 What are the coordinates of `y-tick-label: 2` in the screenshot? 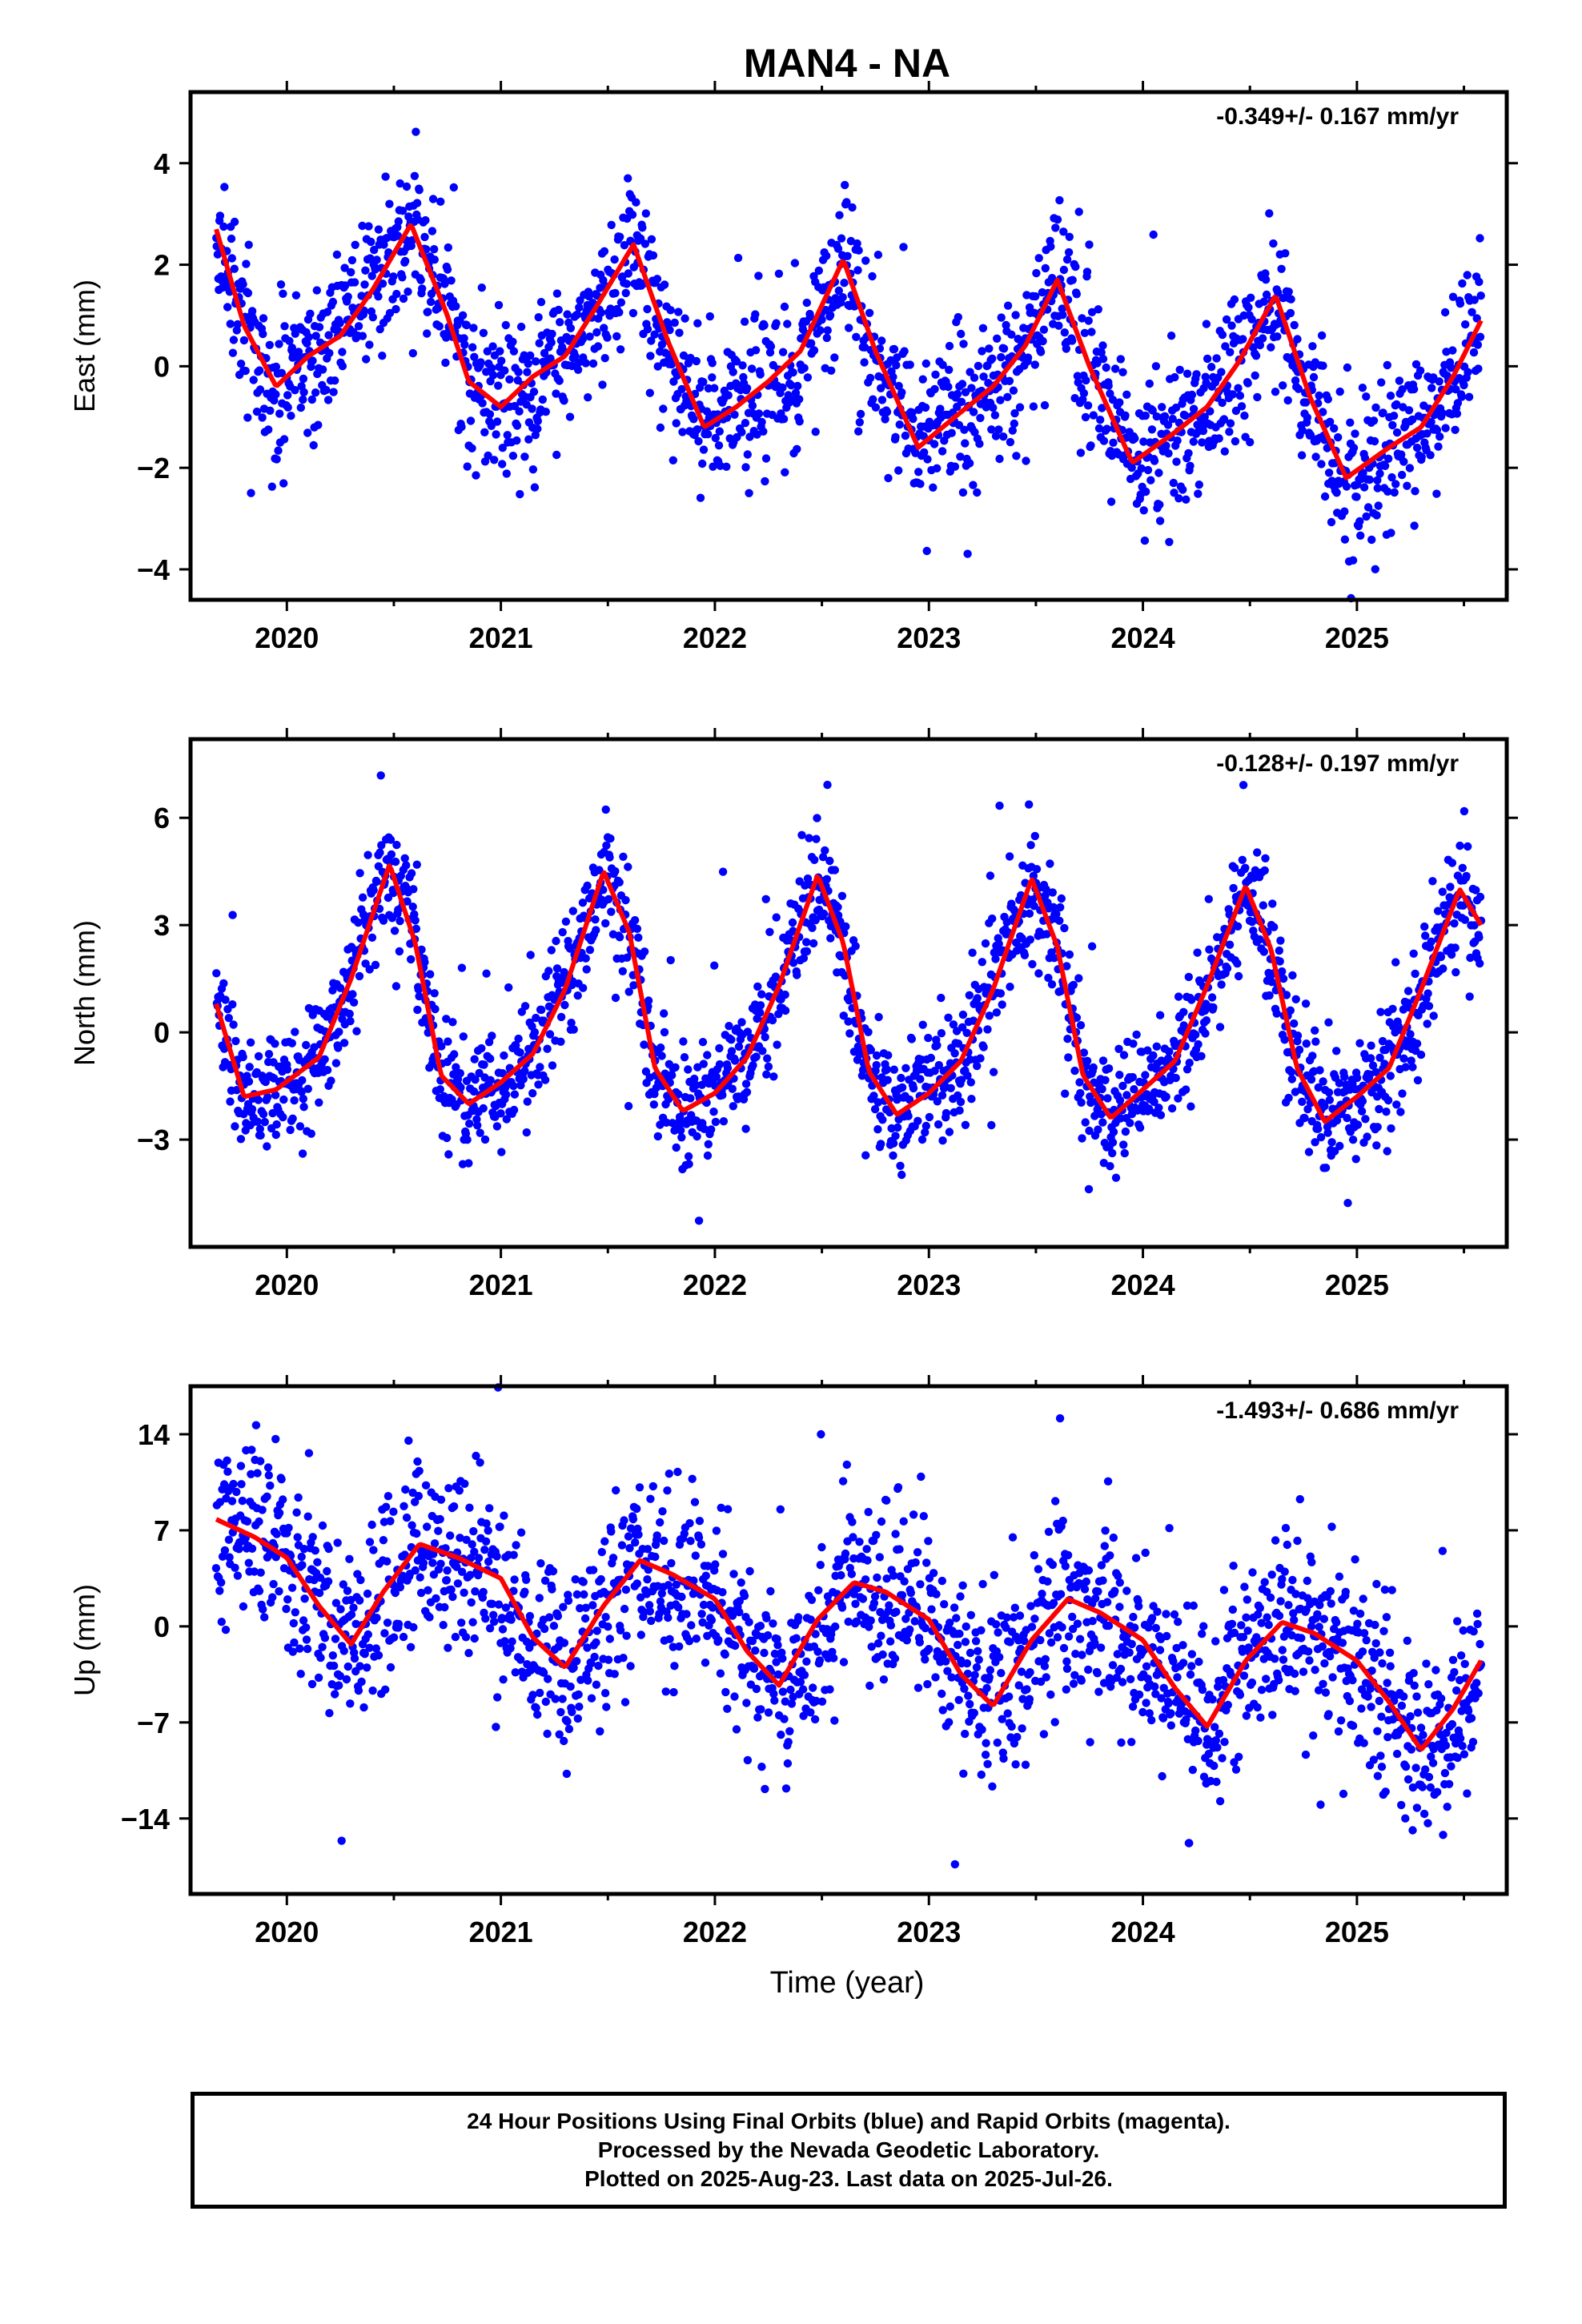 It's located at (162, 265).